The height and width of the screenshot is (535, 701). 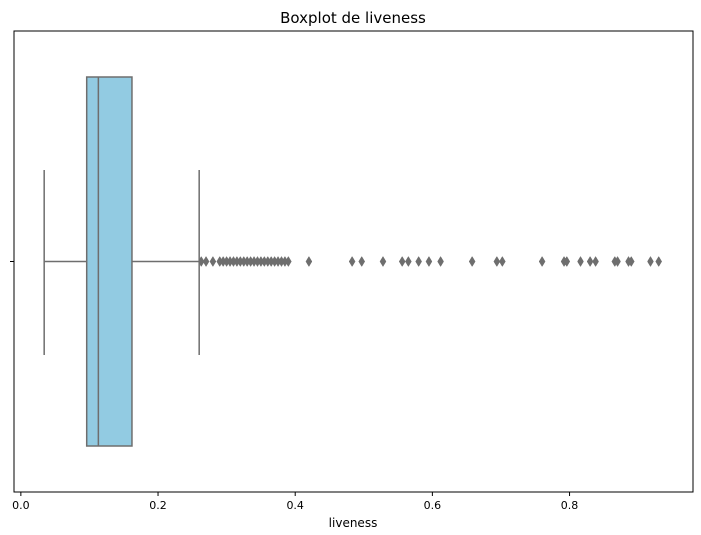 I want to click on x-tick-label: 0.6, so click(x=433, y=505).